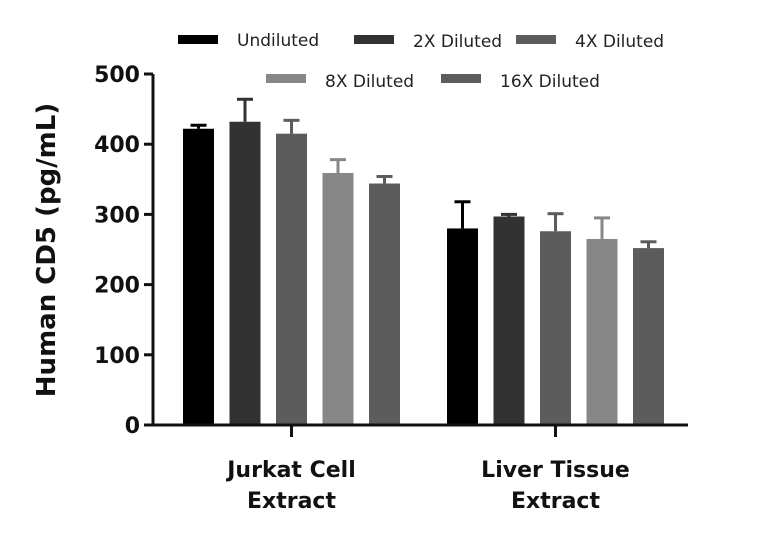 The height and width of the screenshot is (541, 768). Describe the element at coordinates (117, 145) in the screenshot. I see `y-tick-label: 400` at that location.